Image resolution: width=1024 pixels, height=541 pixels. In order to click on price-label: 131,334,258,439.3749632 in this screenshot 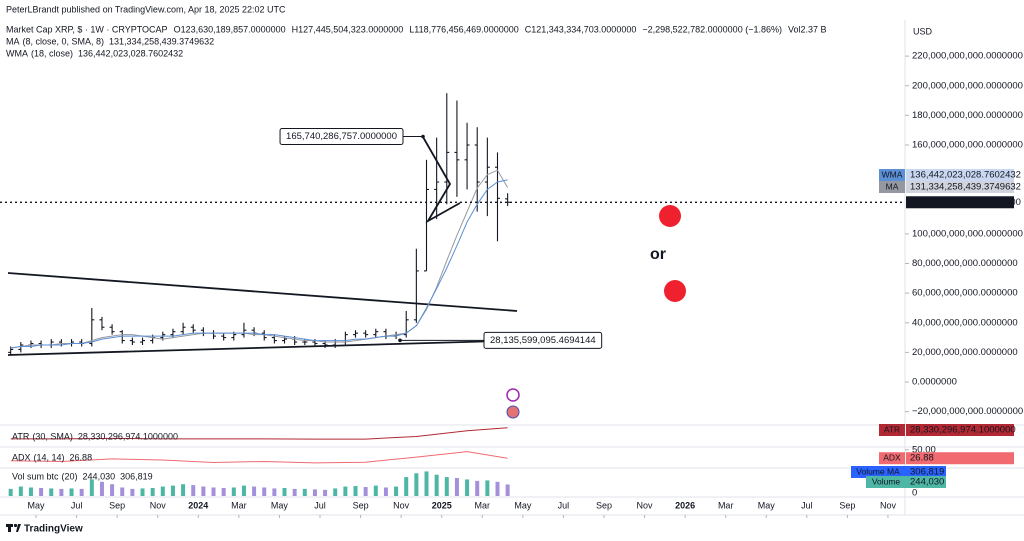, I will do `click(965, 187)`.